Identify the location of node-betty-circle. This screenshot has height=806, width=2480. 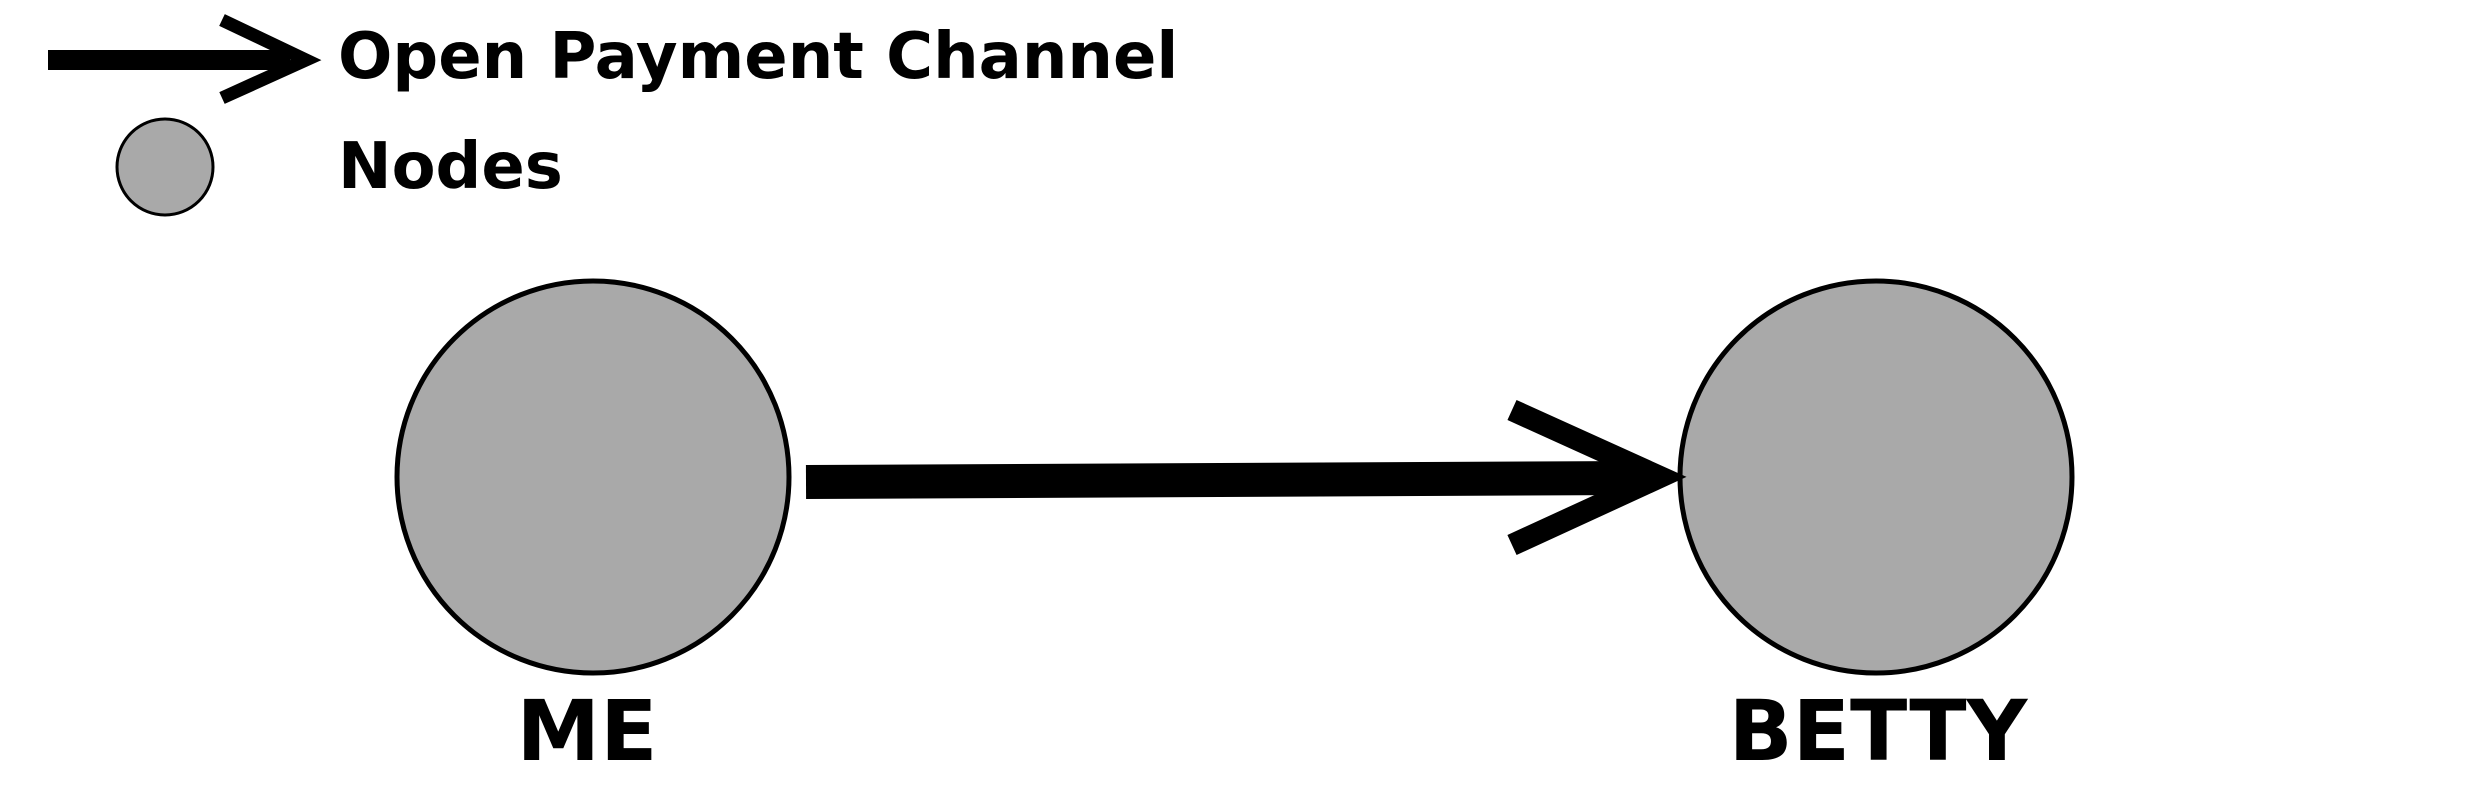
(1876, 477).